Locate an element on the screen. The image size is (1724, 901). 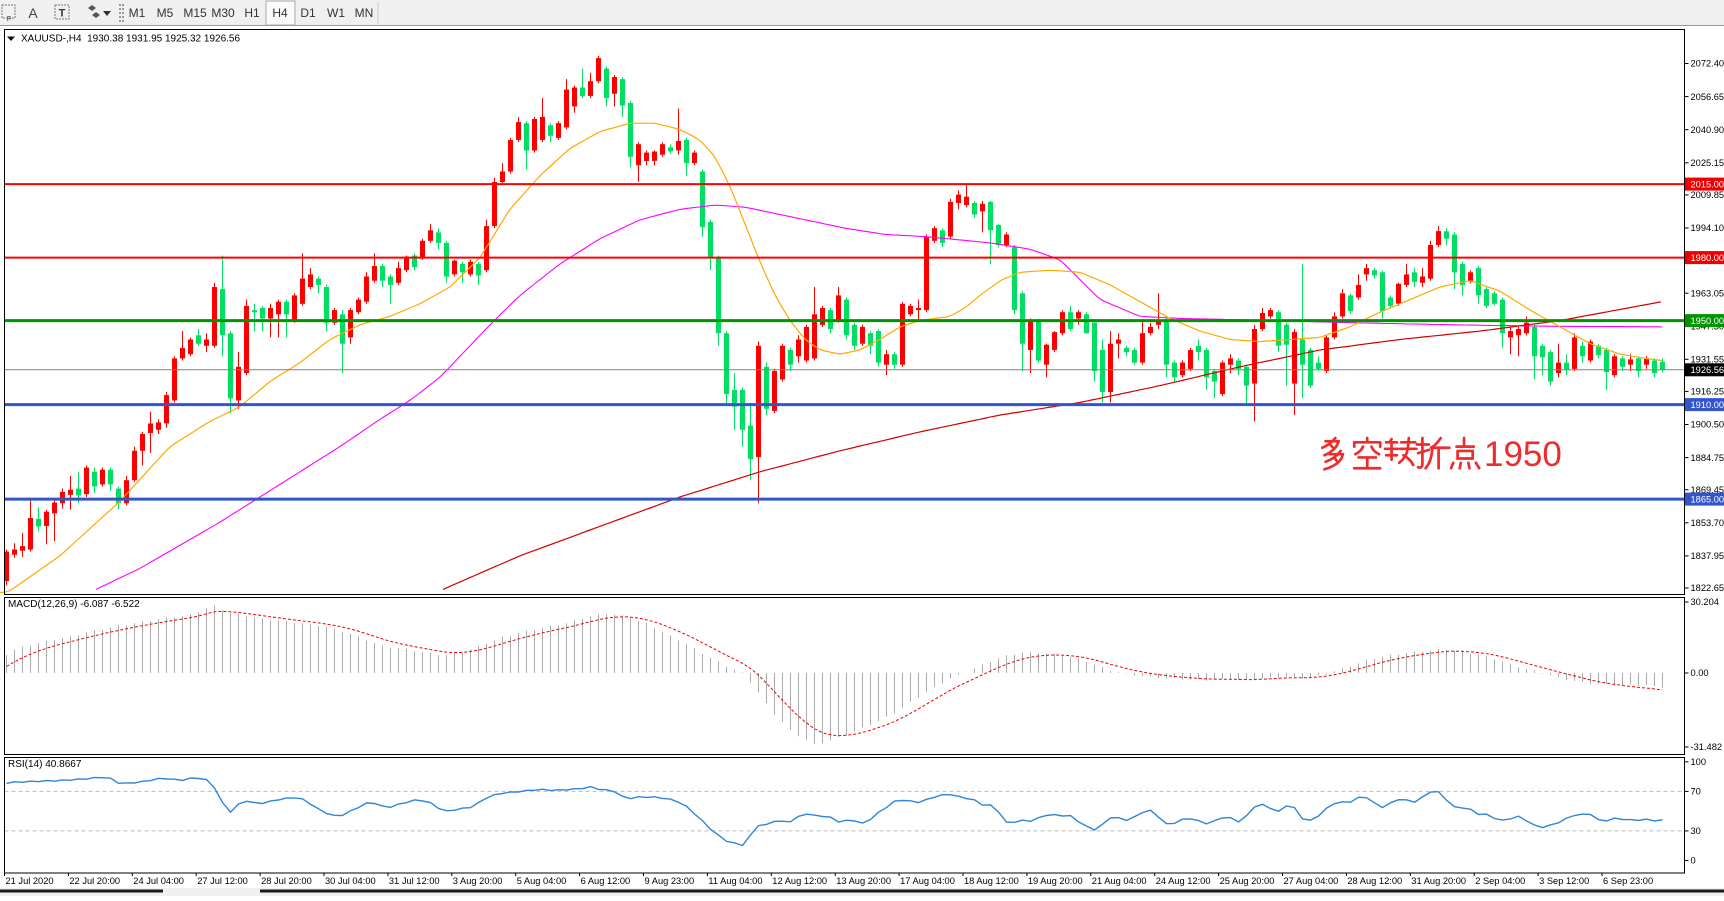
svg-text: 70 is located at coordinates (1696, 792).